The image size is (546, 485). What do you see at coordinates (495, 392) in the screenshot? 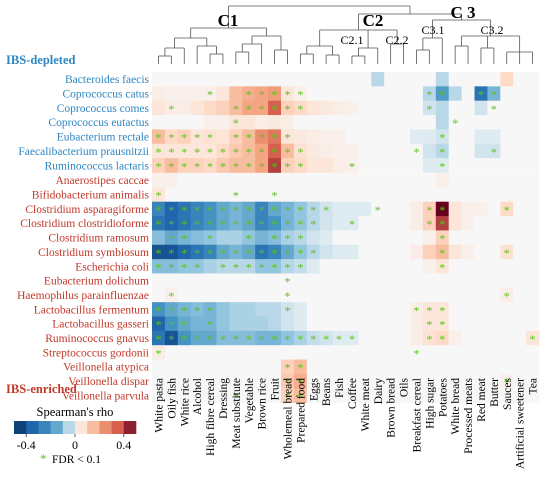
I see `column-label: Butter` at bounding box center [495, 392].